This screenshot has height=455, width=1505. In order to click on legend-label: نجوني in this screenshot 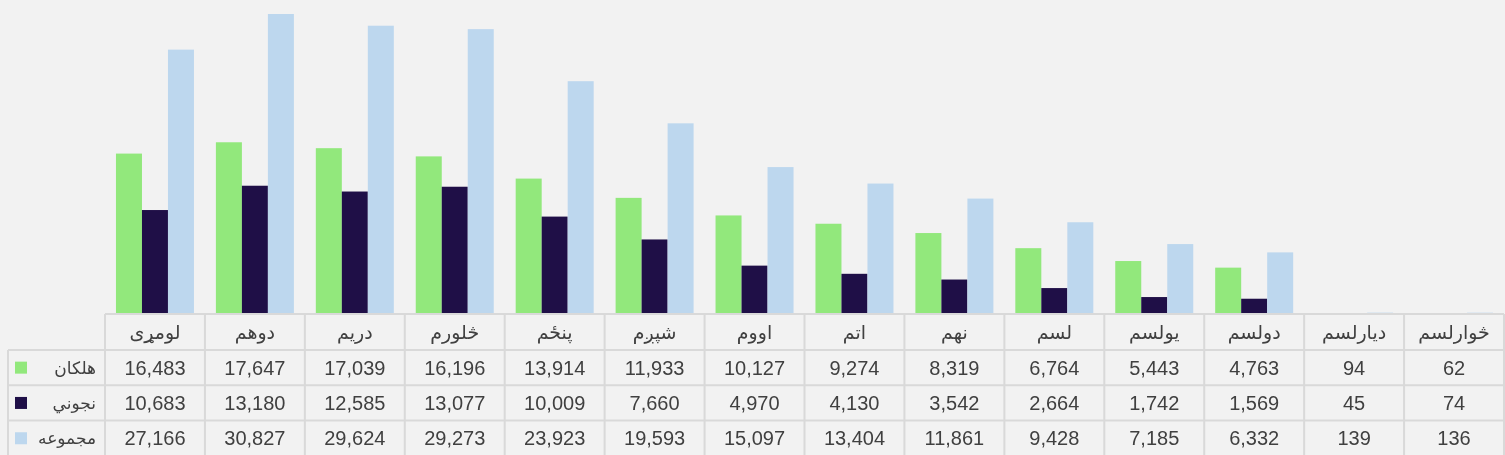, I will do `click(74, 403)`.